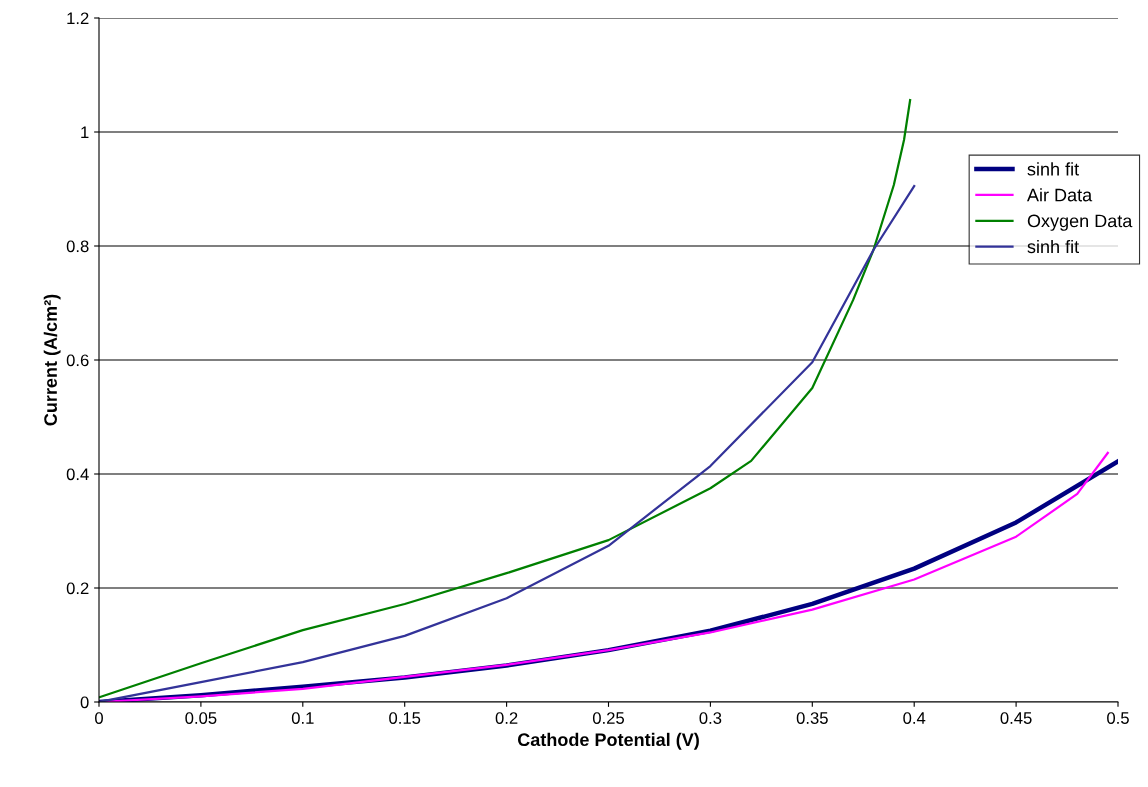 This screenshot has height=787, width=1148. What do you see at coordinates (77, 246) in the screenshot?
I see `y-tick-label: 0.8` at bounding box center [77, 246].